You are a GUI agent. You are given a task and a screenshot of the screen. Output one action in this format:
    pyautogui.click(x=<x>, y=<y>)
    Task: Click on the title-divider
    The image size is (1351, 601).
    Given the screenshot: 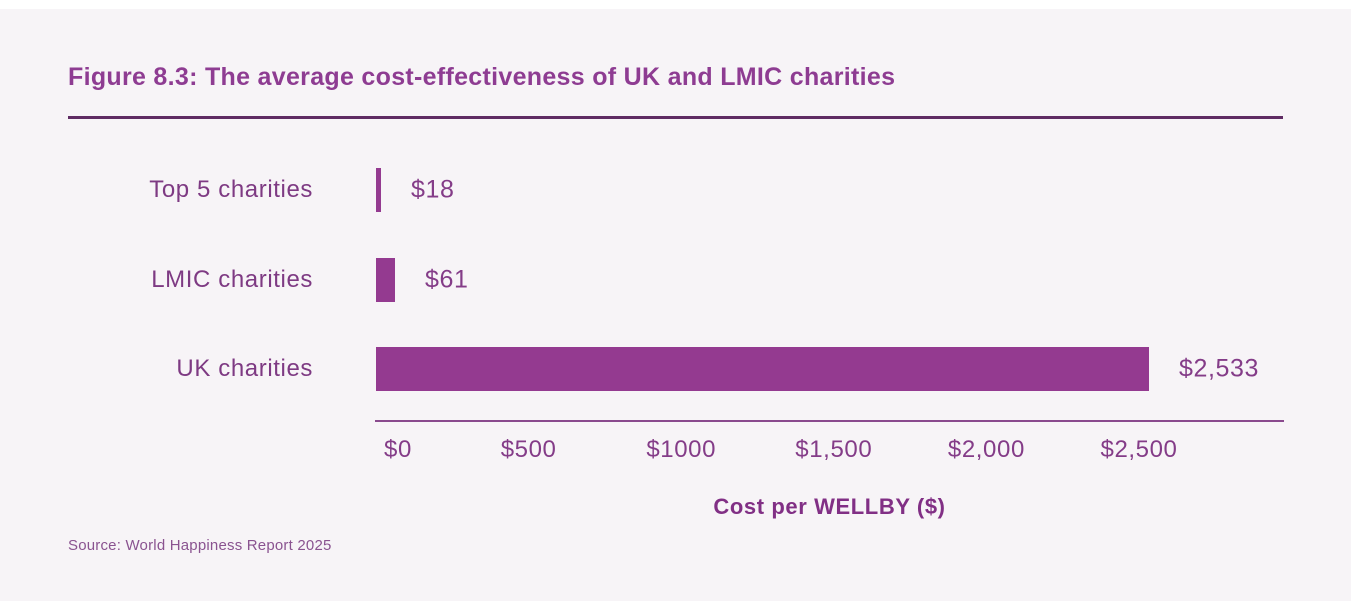 What is the action you would take?
    pyautogui.click(x=675, y=117)
    